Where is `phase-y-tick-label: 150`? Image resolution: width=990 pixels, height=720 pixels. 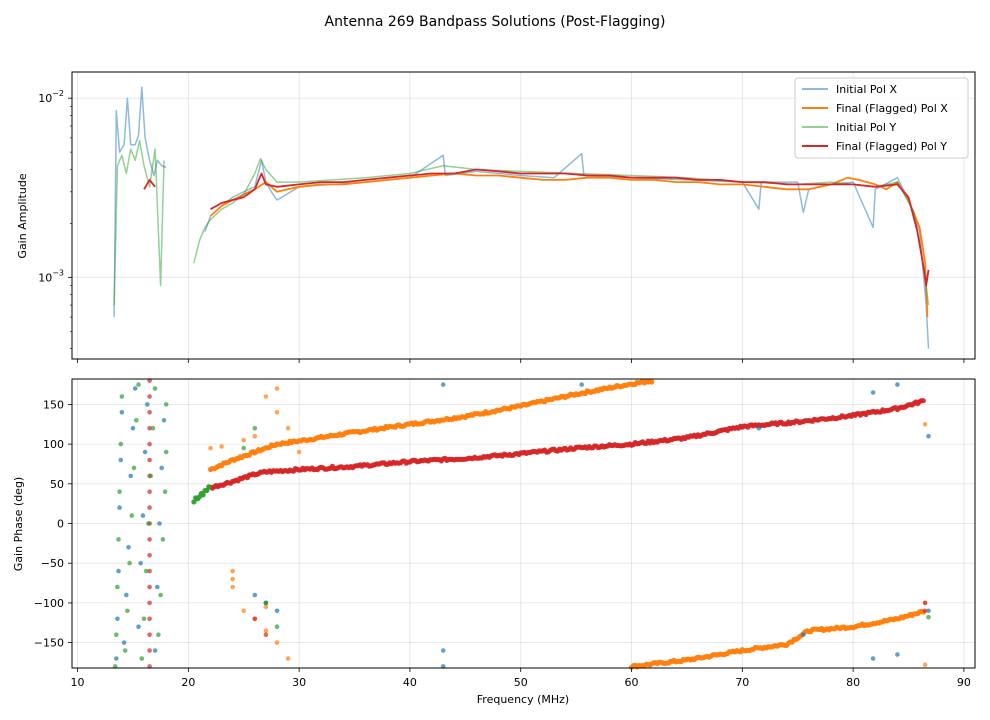
phase-y-tick-label: 150 is located at coordinates (53, 404).